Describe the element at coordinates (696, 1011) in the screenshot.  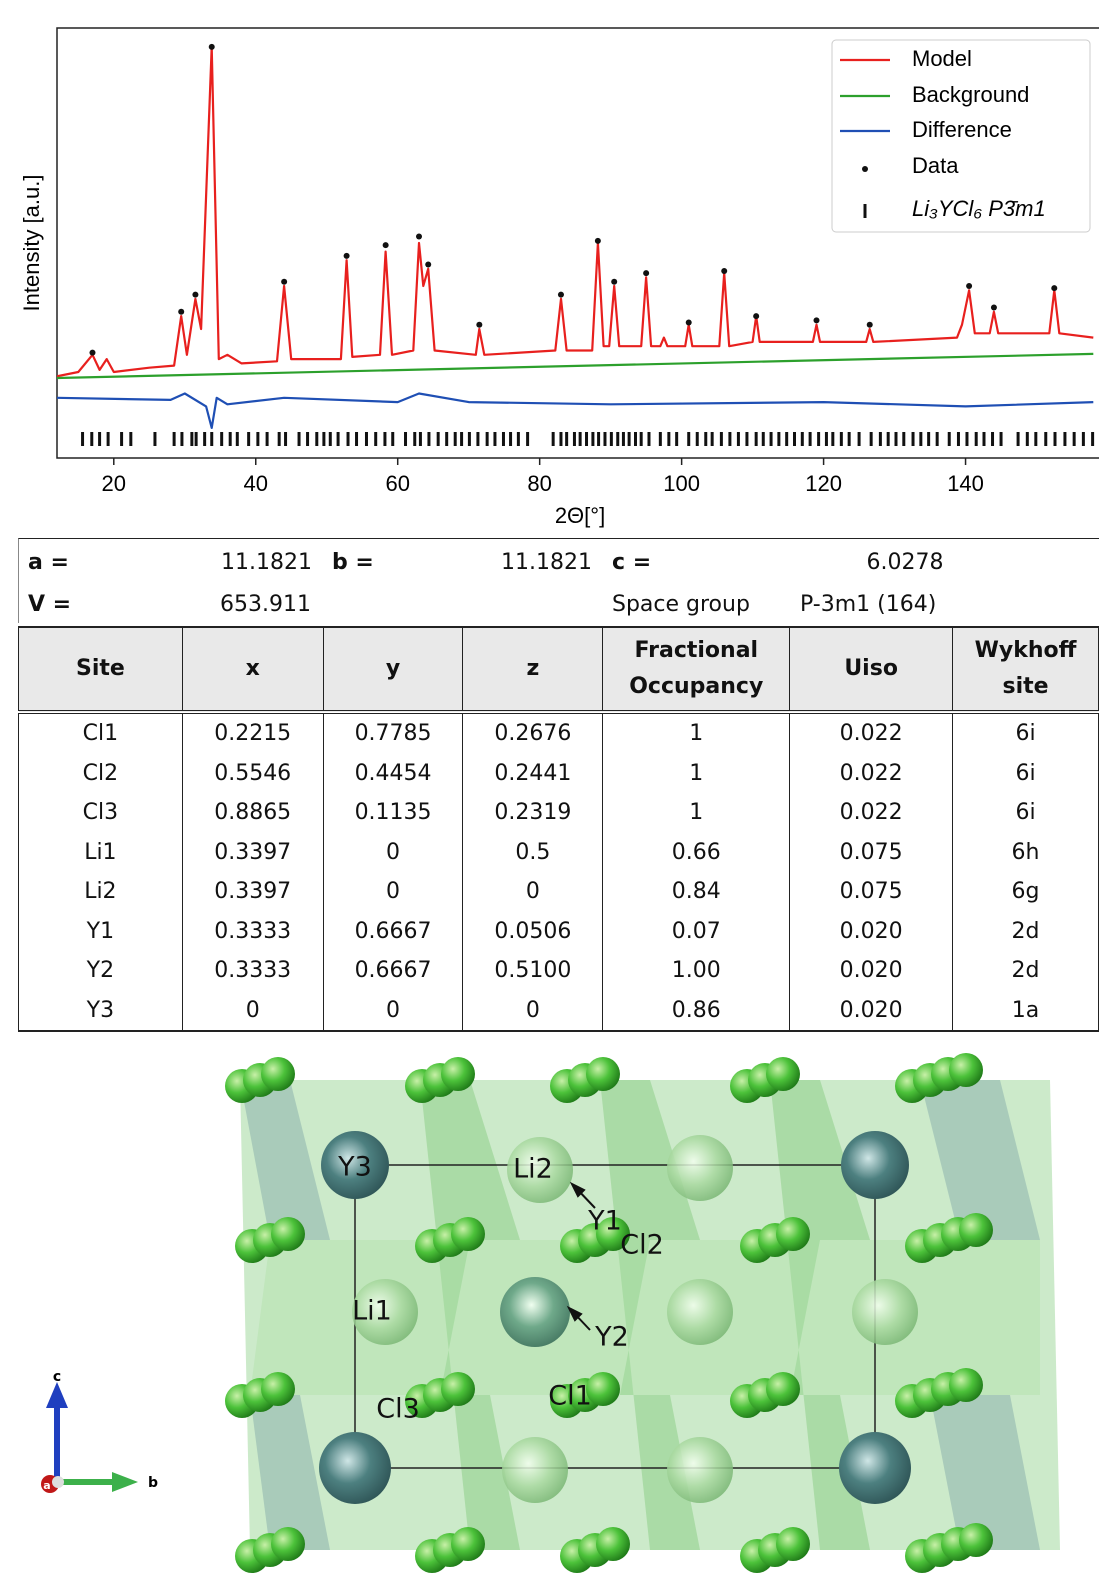
I see `table-cell: 0.86` at that location.